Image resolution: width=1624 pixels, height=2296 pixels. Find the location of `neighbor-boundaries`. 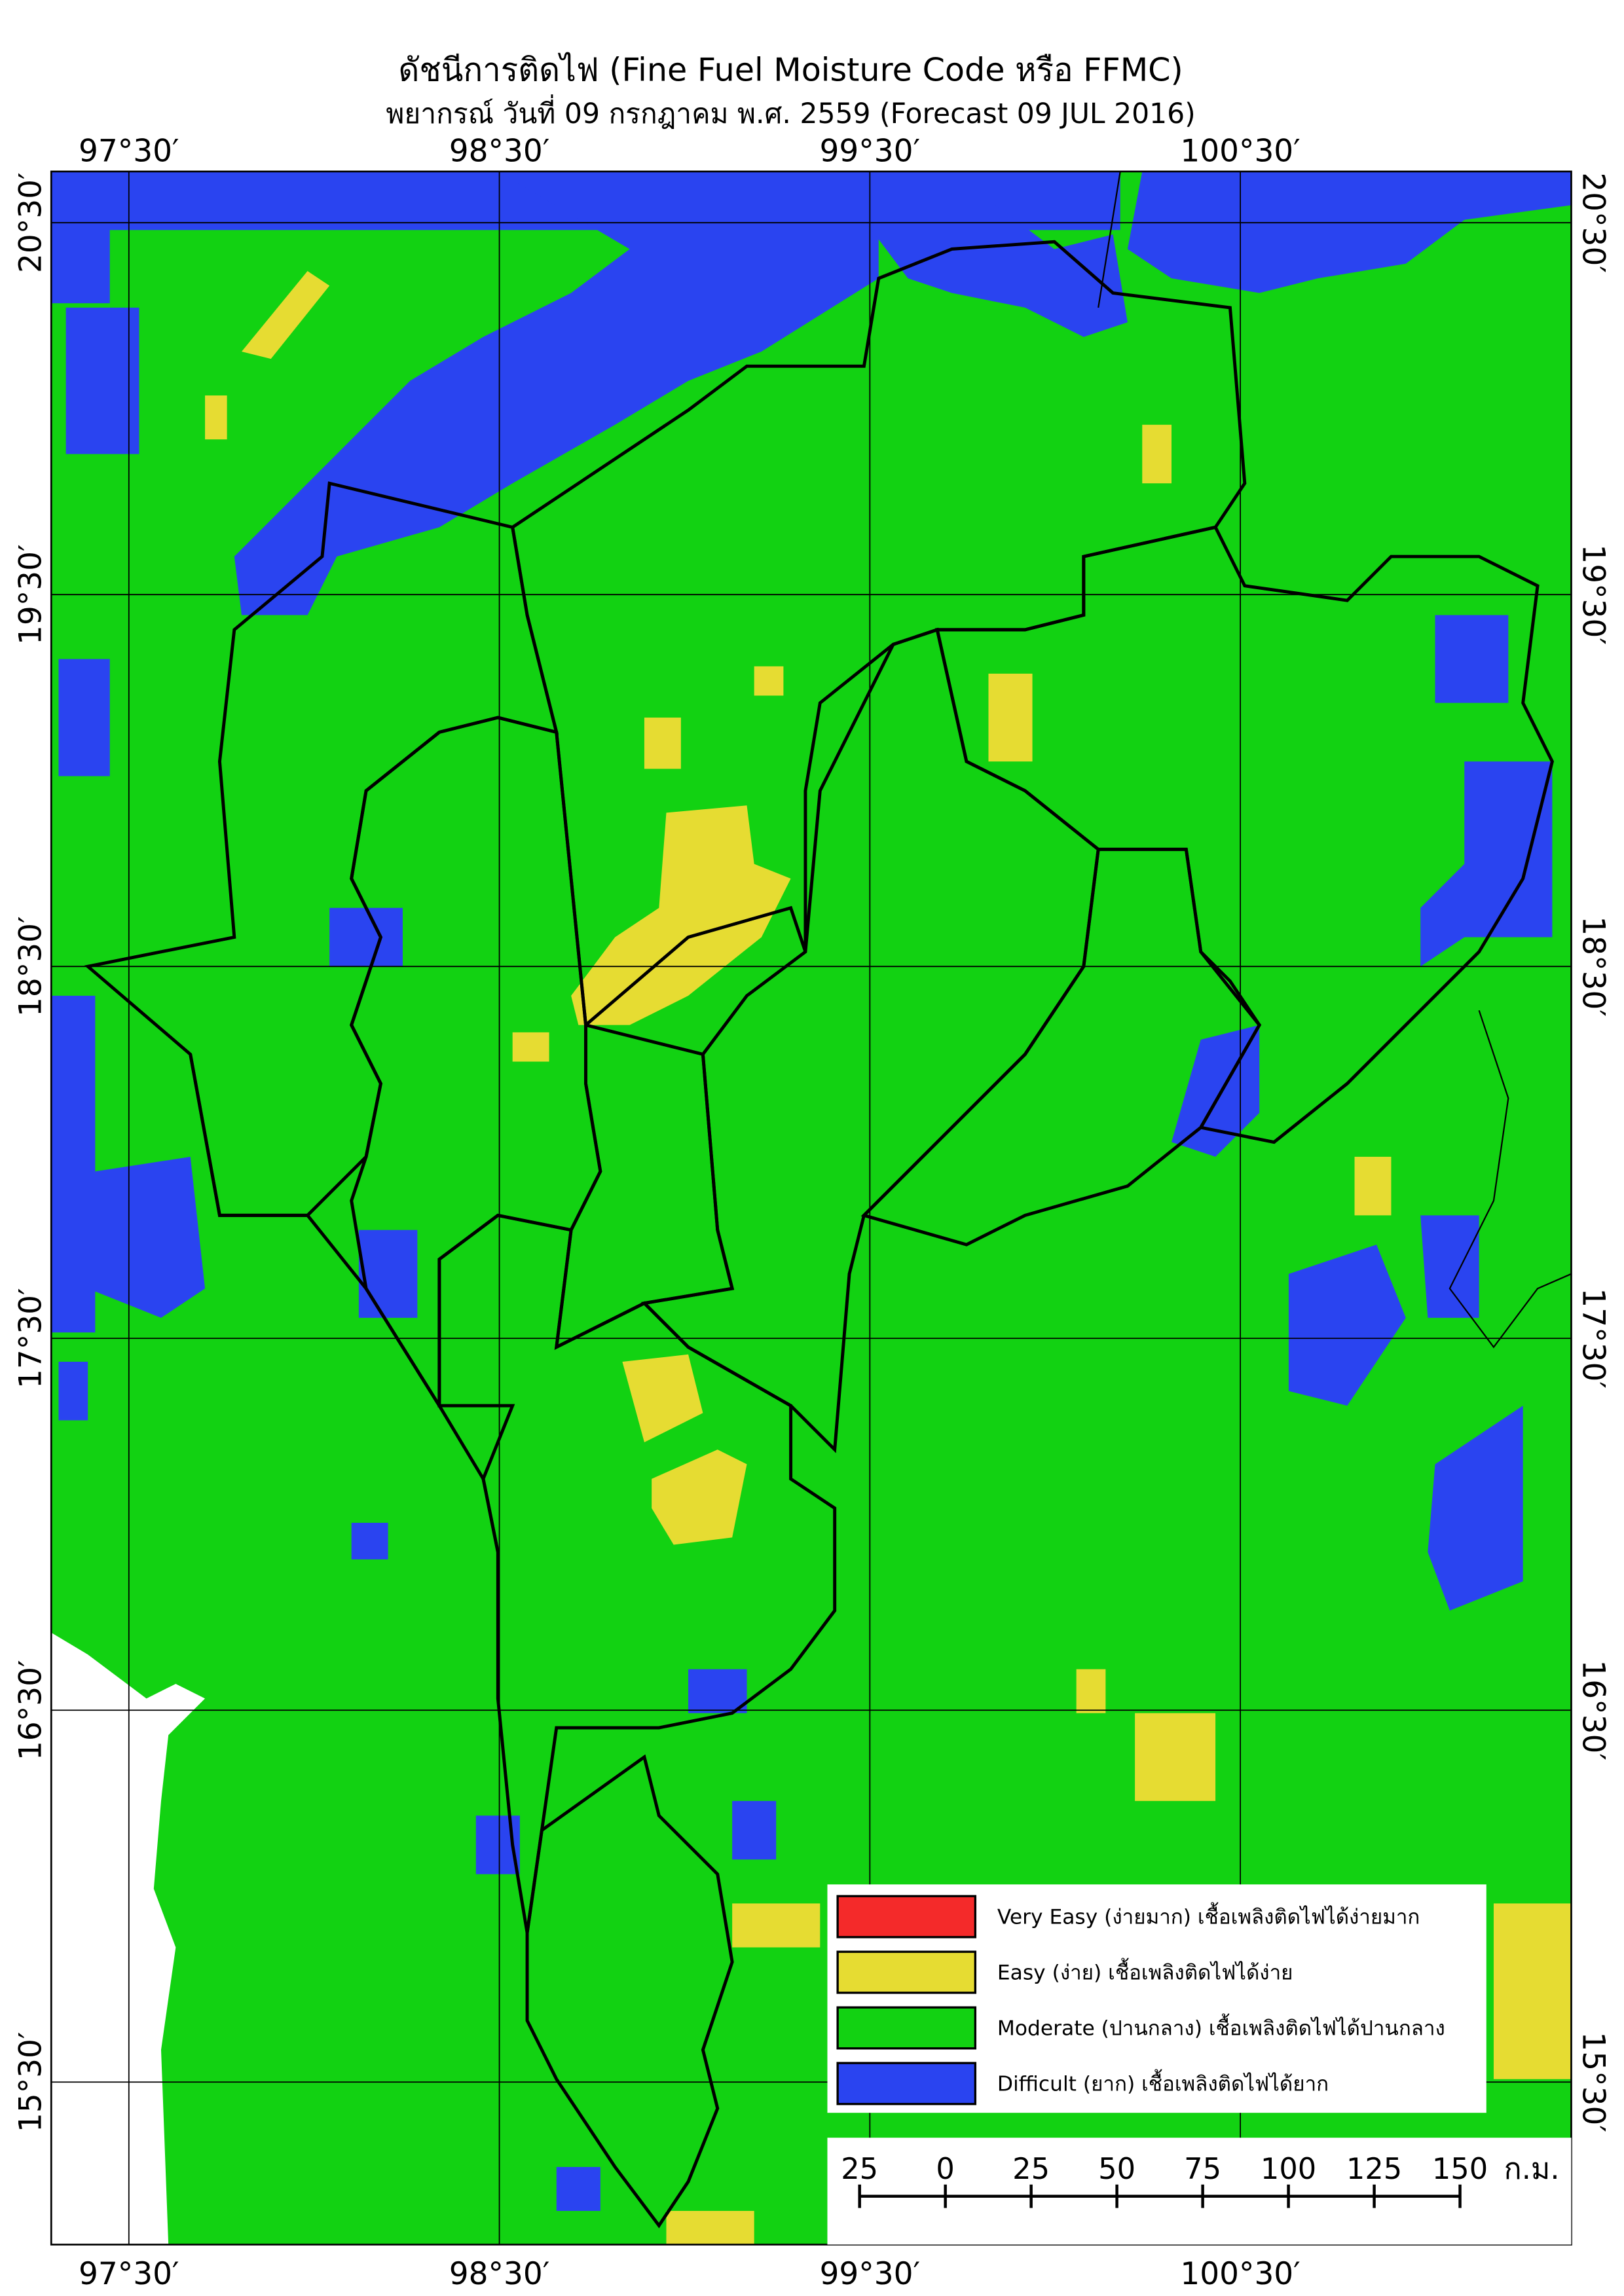

neighbor-boundaries is located at coordinates (1335, 760).